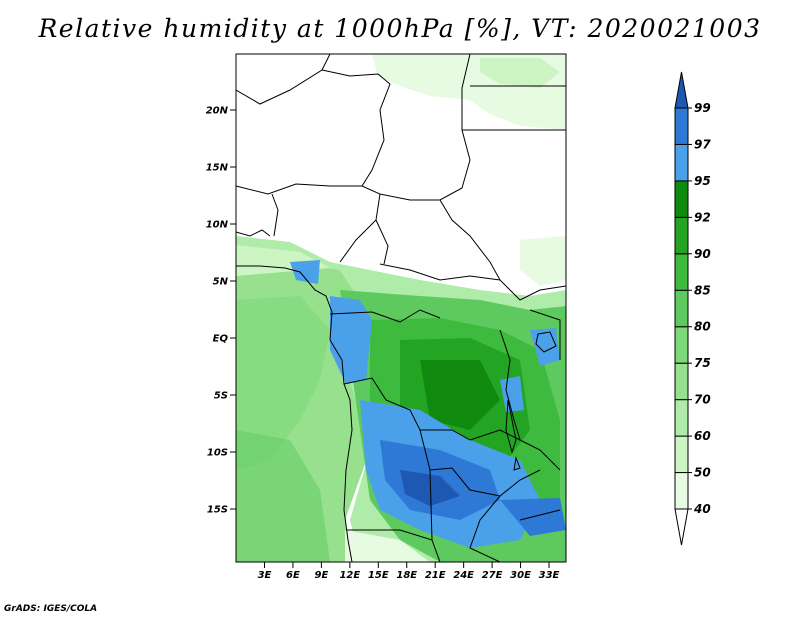 The image size is (800, 618). Describe the element at coordinates (702, 254) in the screenshot. I see `colorbar-label: 90` at that location.